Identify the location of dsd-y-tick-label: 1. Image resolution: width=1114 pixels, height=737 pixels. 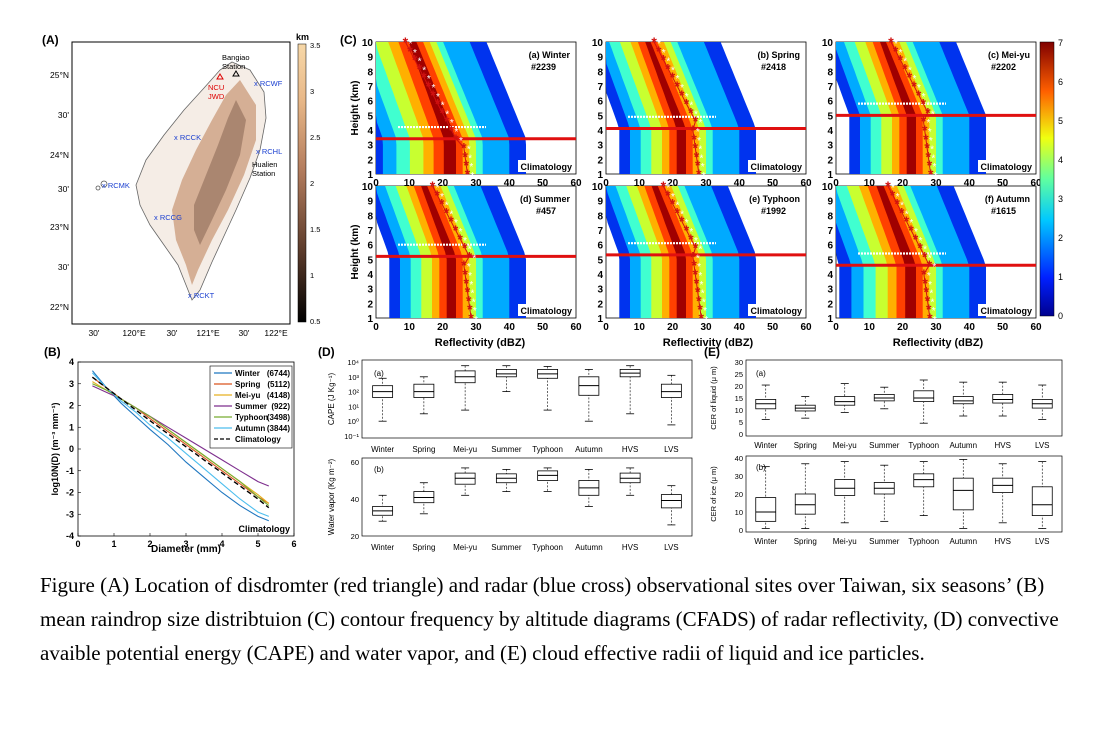
(71, 427).